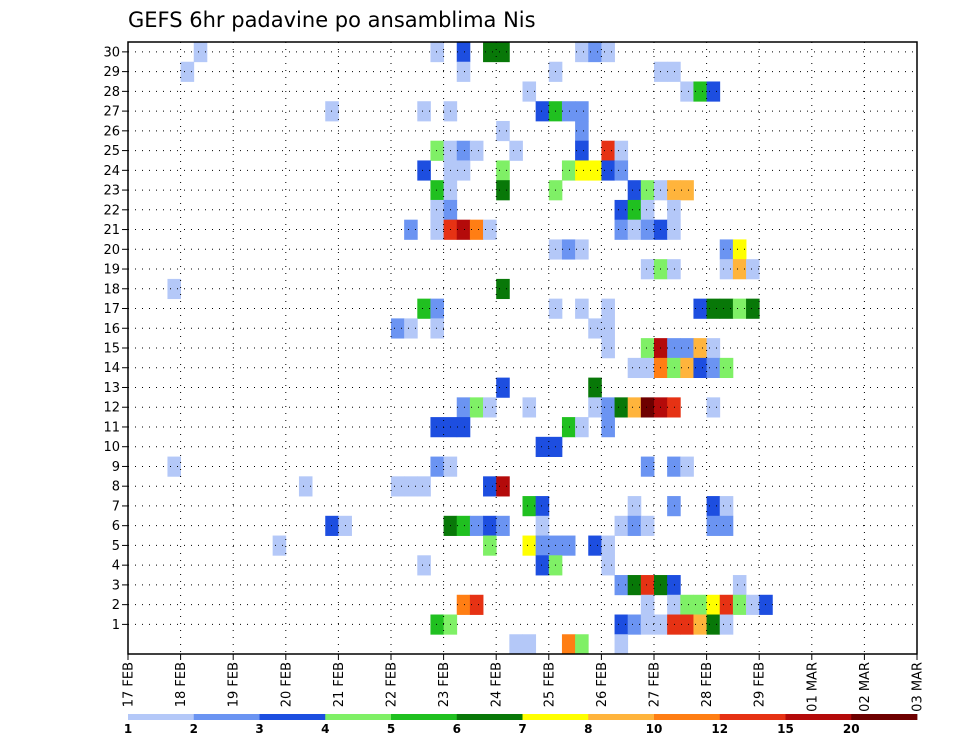 This screenshot has height=742, width=960. I want to click on y-tick-label: 26, so click(111, 131).